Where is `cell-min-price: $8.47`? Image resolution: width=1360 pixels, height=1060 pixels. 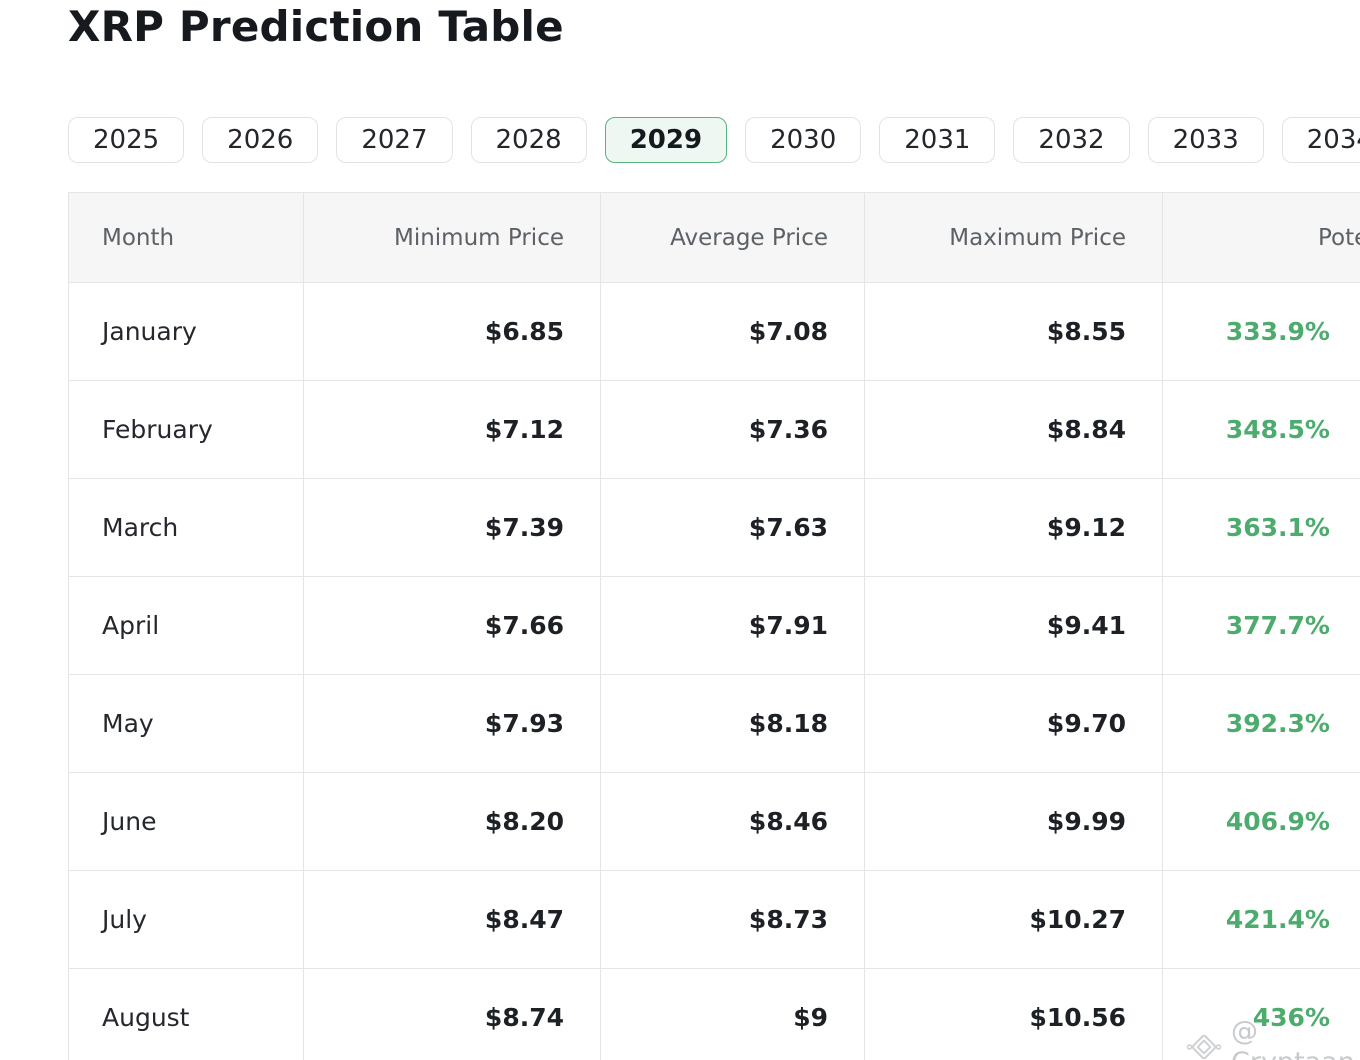 cell-min-price: $8.47 is located at coordinates (452, 919).